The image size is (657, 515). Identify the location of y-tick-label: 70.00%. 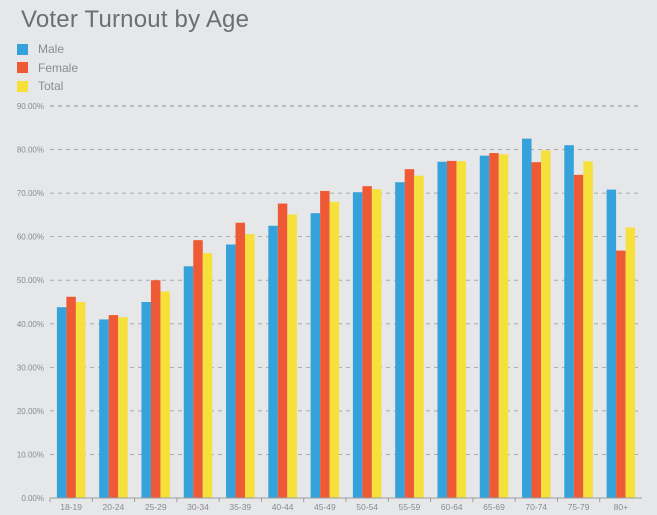
(30, 193).